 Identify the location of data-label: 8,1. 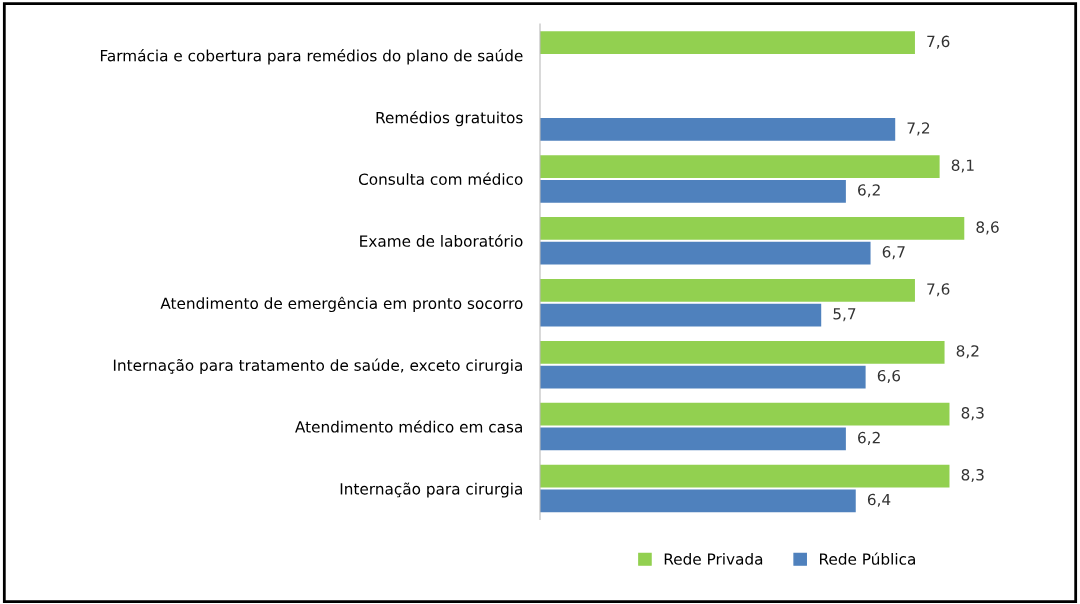
(962, 166).